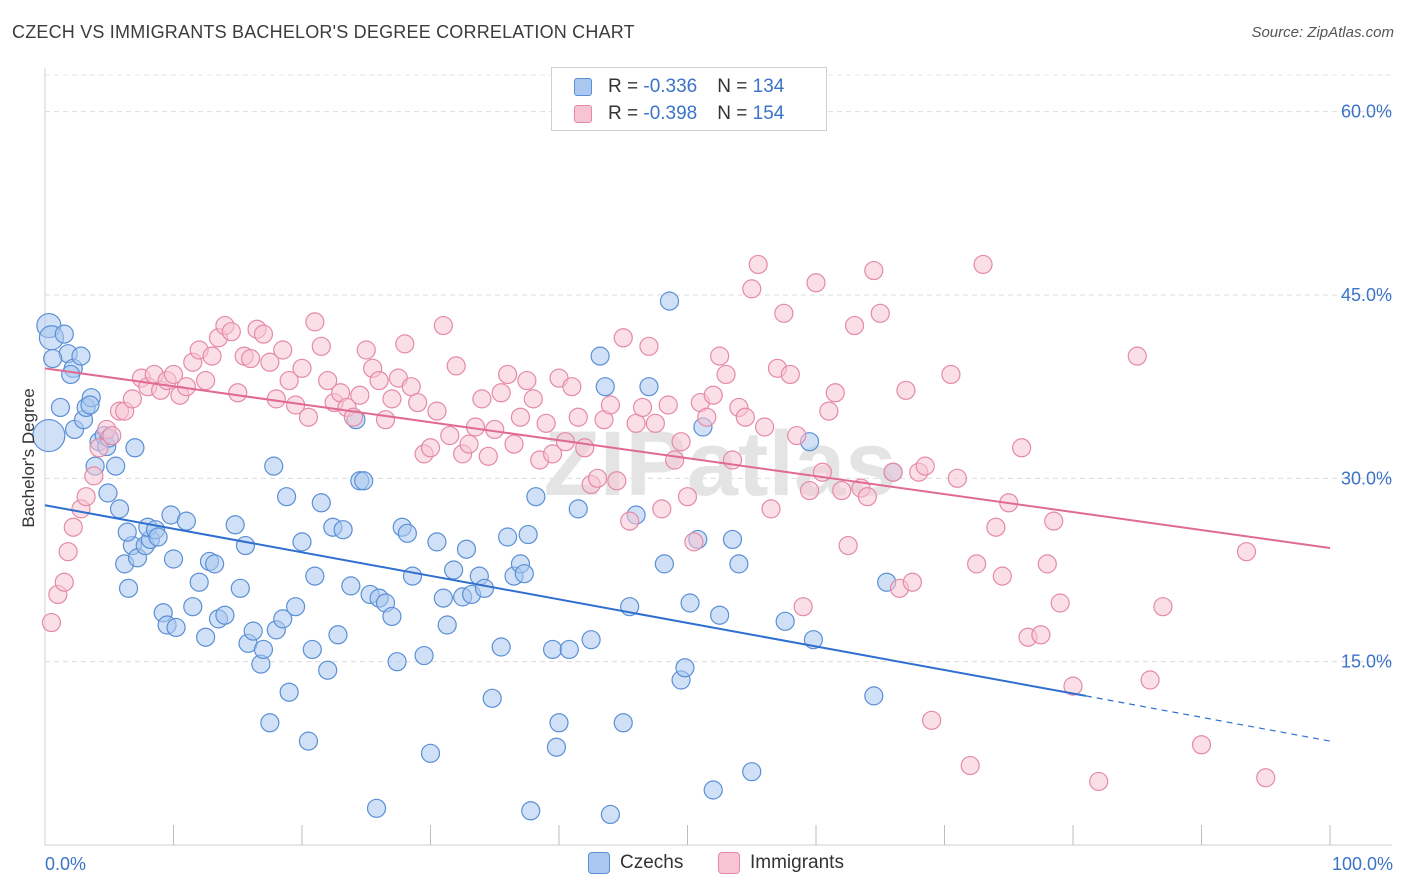 This screenshot has width=1406, height=892. I want to click on czechs-trend-extension, so click(1208, 718).